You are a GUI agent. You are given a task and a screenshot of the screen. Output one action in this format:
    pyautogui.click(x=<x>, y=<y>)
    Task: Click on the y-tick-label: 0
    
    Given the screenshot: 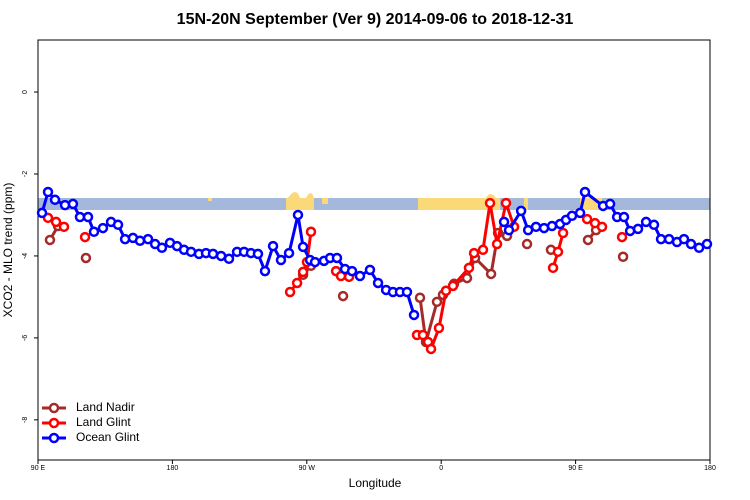 What is the action you would take?
    pyautogui.click(x=25, y=92)
    